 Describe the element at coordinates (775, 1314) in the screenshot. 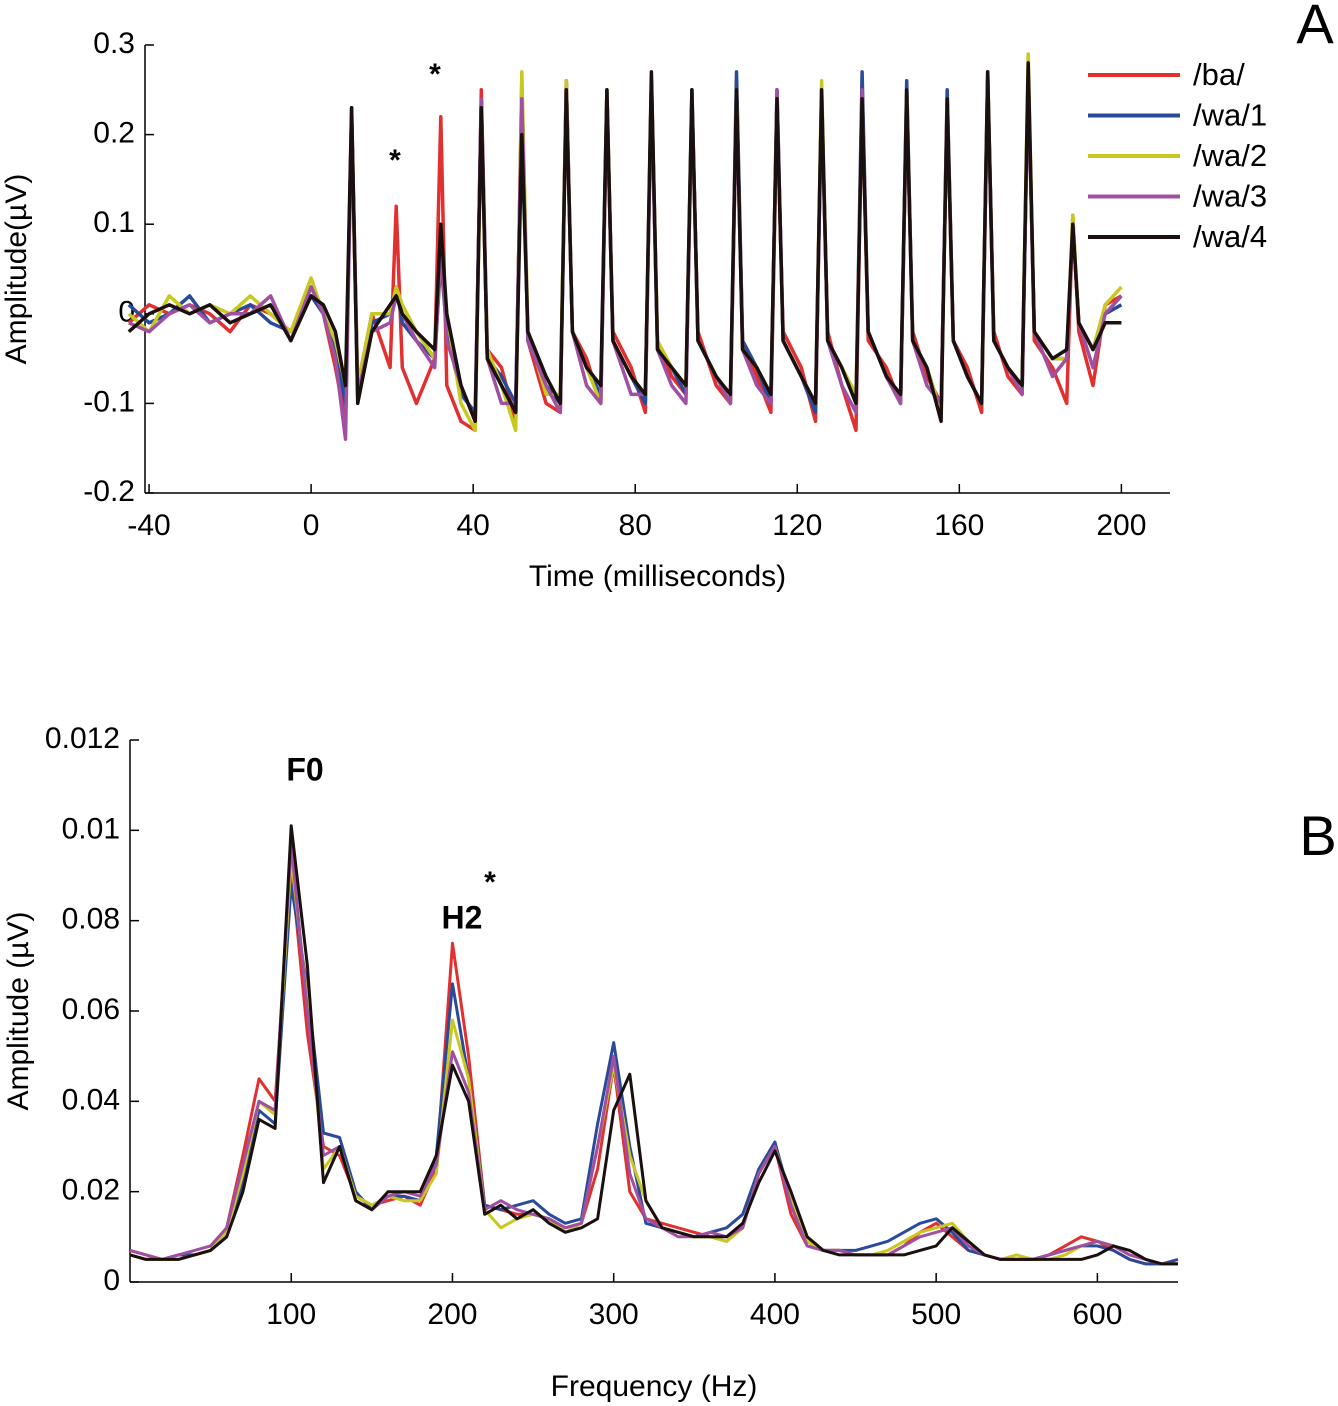

I see `x-tick-label: 400` at that location.